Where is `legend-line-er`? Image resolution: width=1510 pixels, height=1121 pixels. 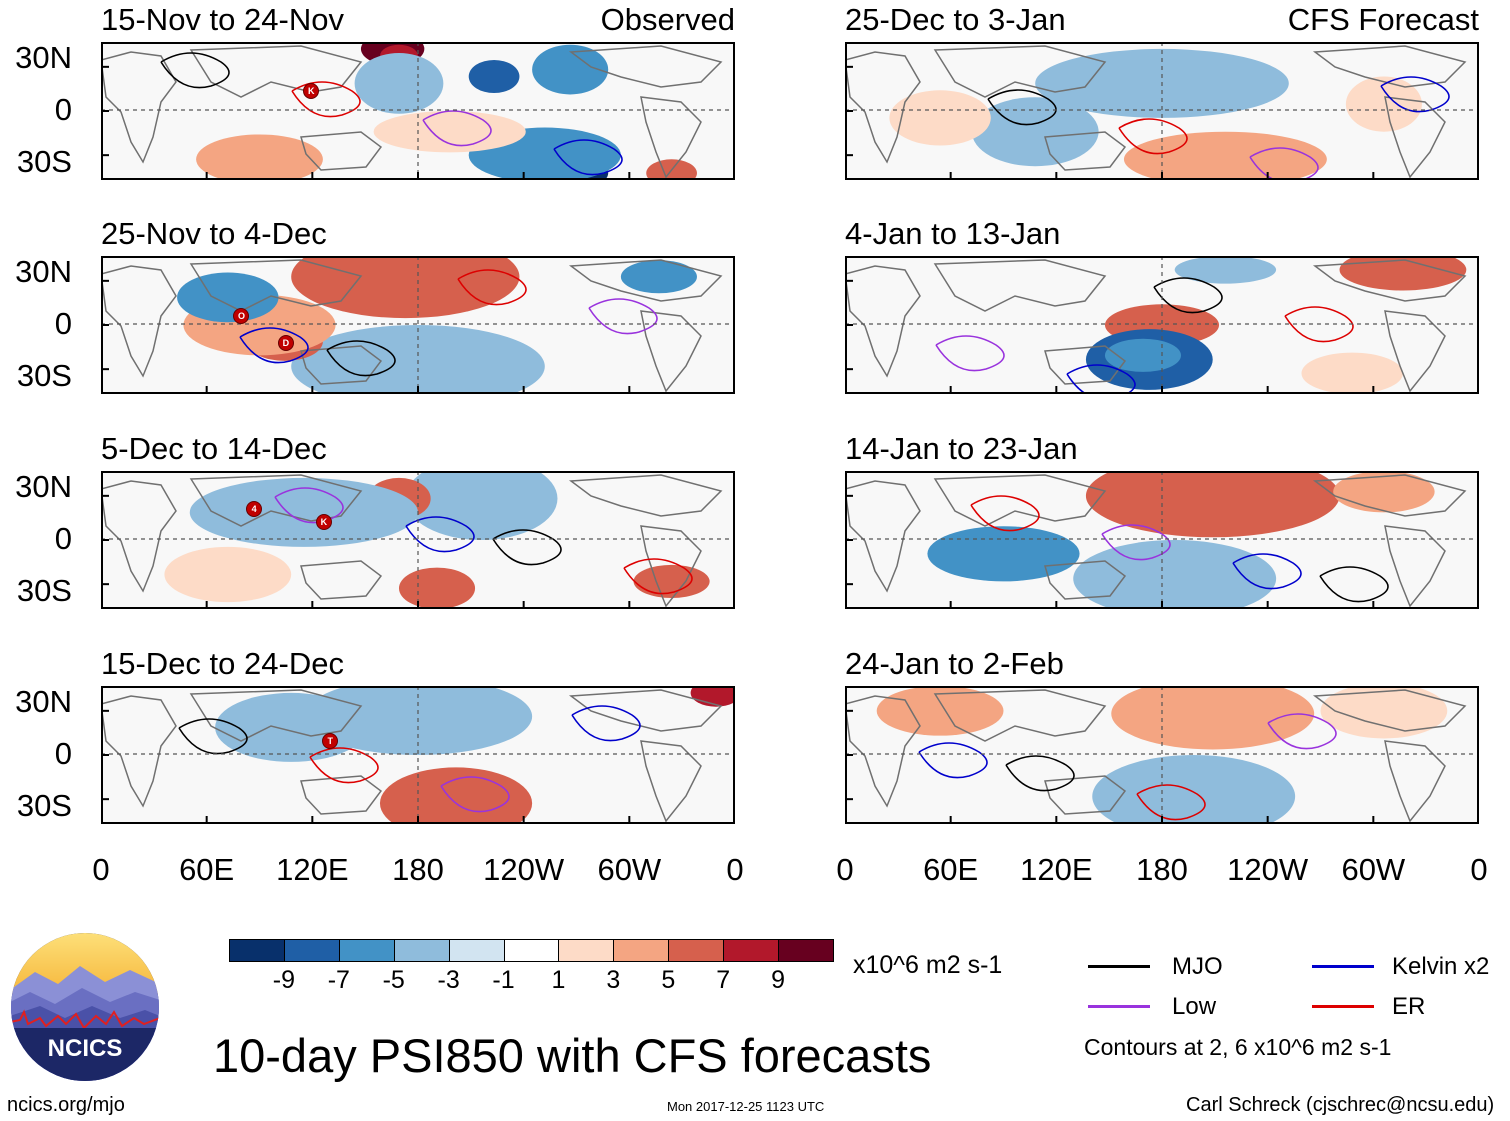 legend-line-er is located at coordinates (1343, 1006).